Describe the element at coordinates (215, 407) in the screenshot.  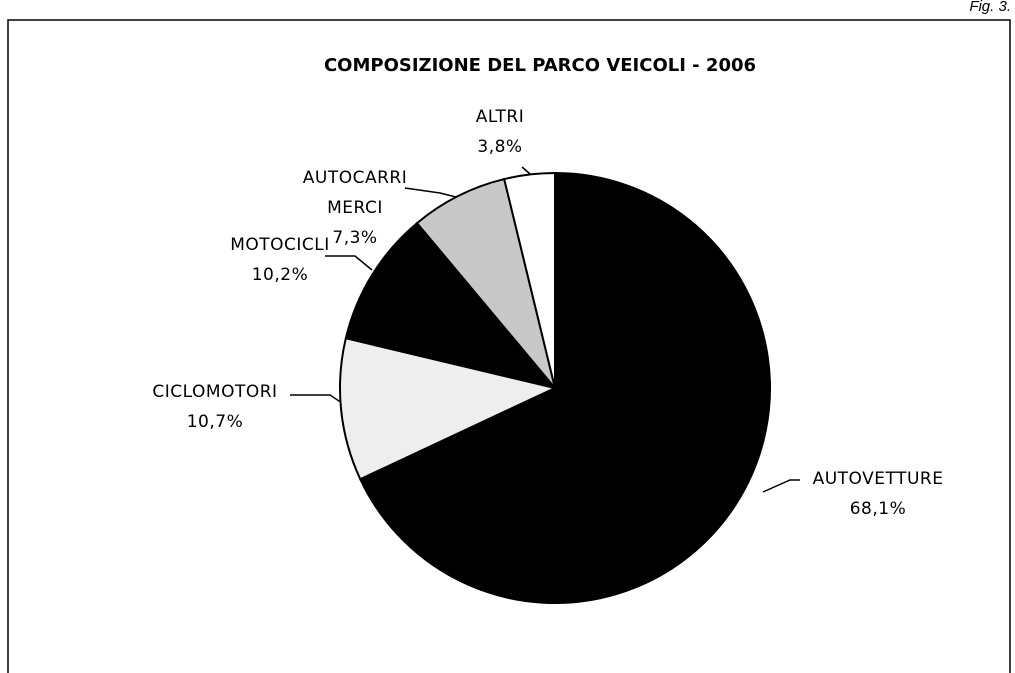
I see `slice-label: CICLOMOTORI 10,7%` at that location.